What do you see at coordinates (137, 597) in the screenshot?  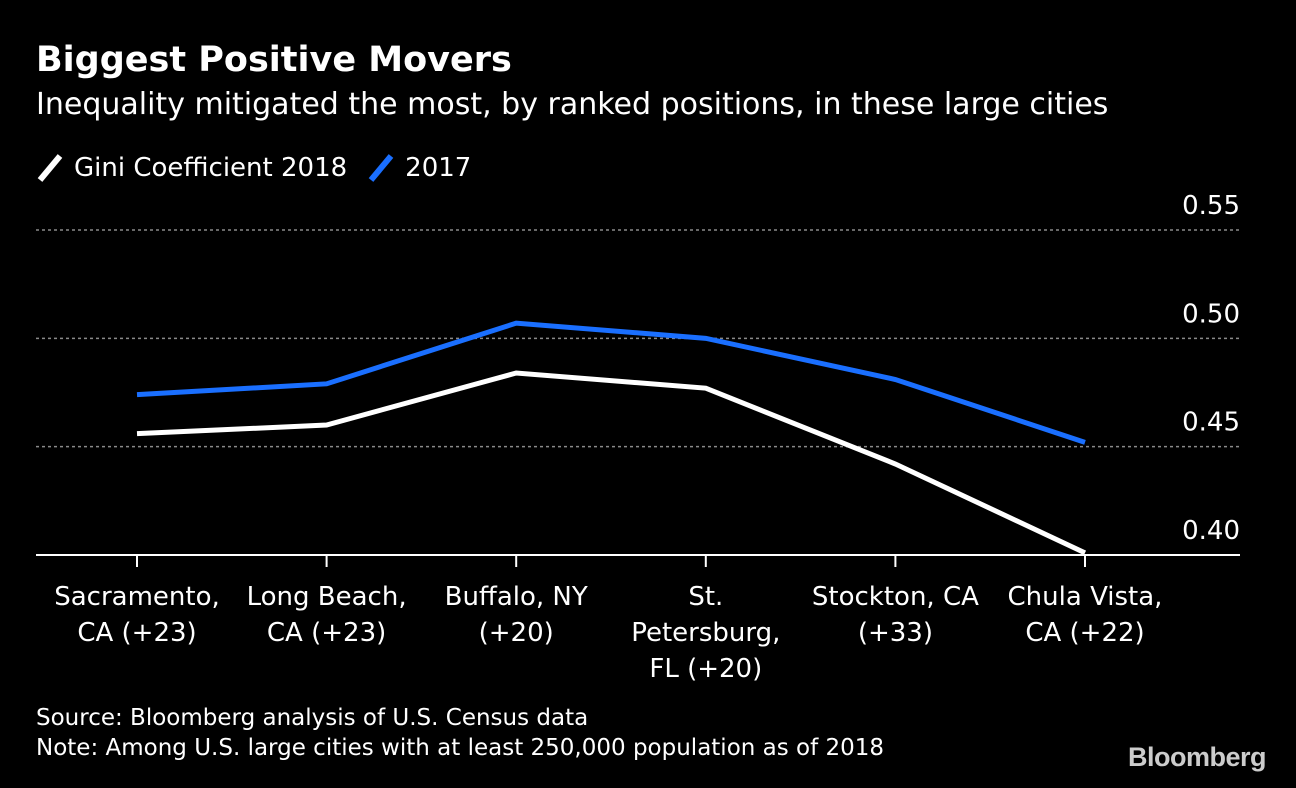 I see `x-tick-label-line: Sacramento,` at bounding box center [137, 597].